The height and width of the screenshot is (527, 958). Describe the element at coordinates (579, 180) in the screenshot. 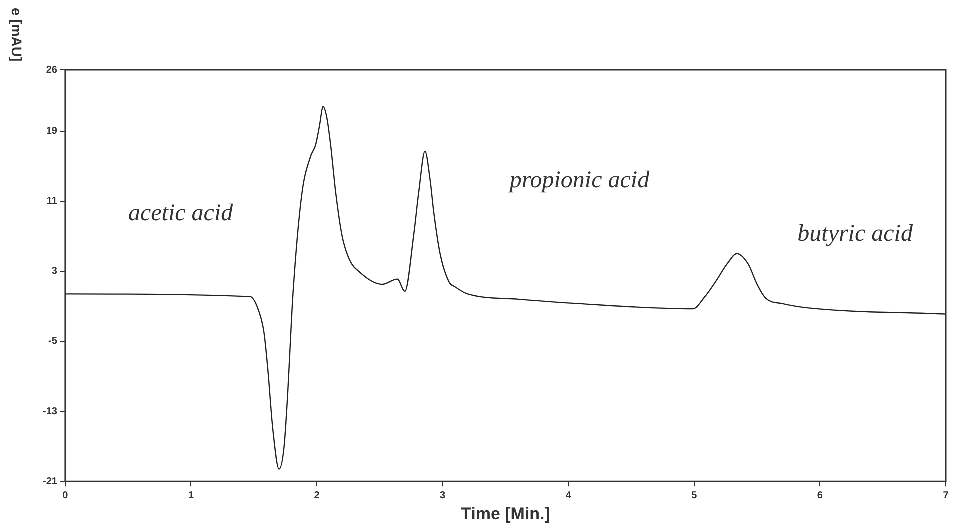

I see `annotation: propionic acid` at that location.